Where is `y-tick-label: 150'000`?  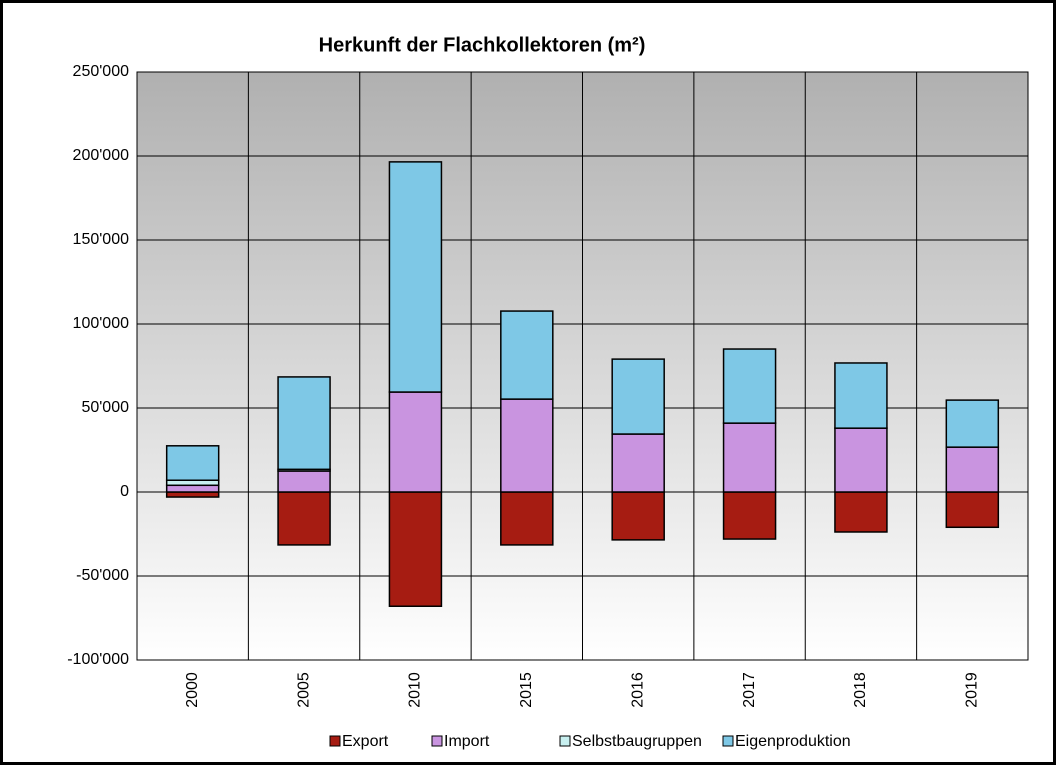
y-tick-label: 150'000 is located at coordinates (101, 239).